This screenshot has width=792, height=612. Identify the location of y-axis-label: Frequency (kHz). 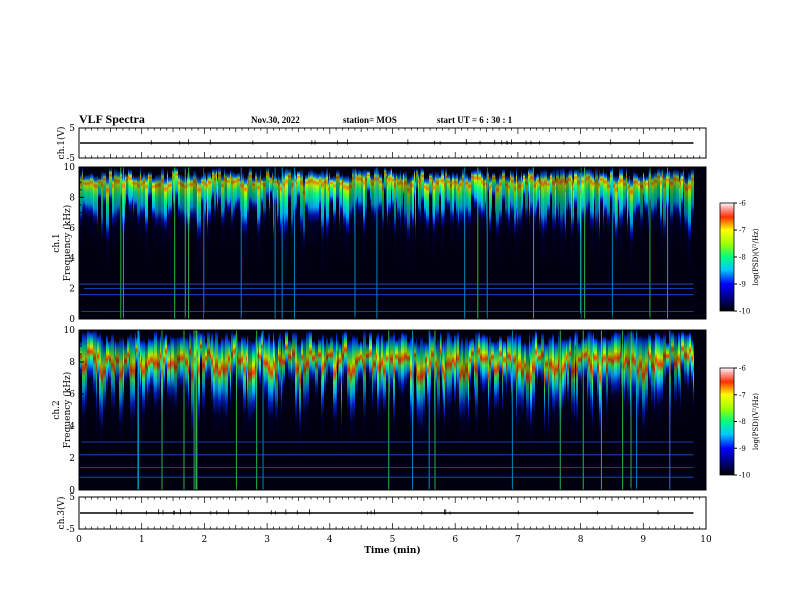
(67, 410).